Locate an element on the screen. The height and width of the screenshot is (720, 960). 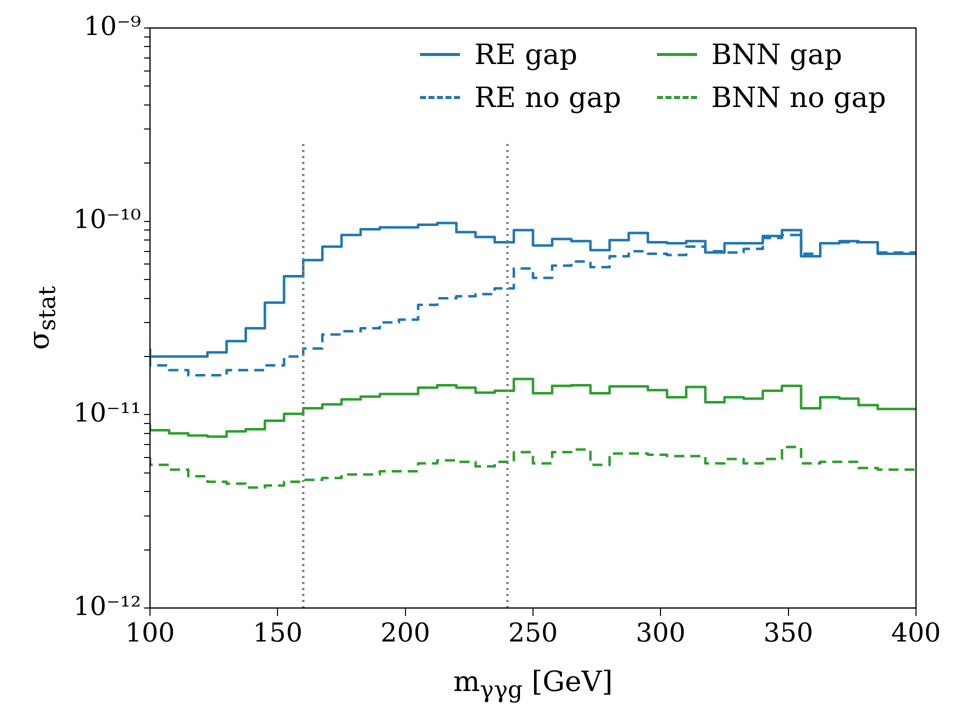
legend-label: RE no gap is located at coordinates (548, 97).